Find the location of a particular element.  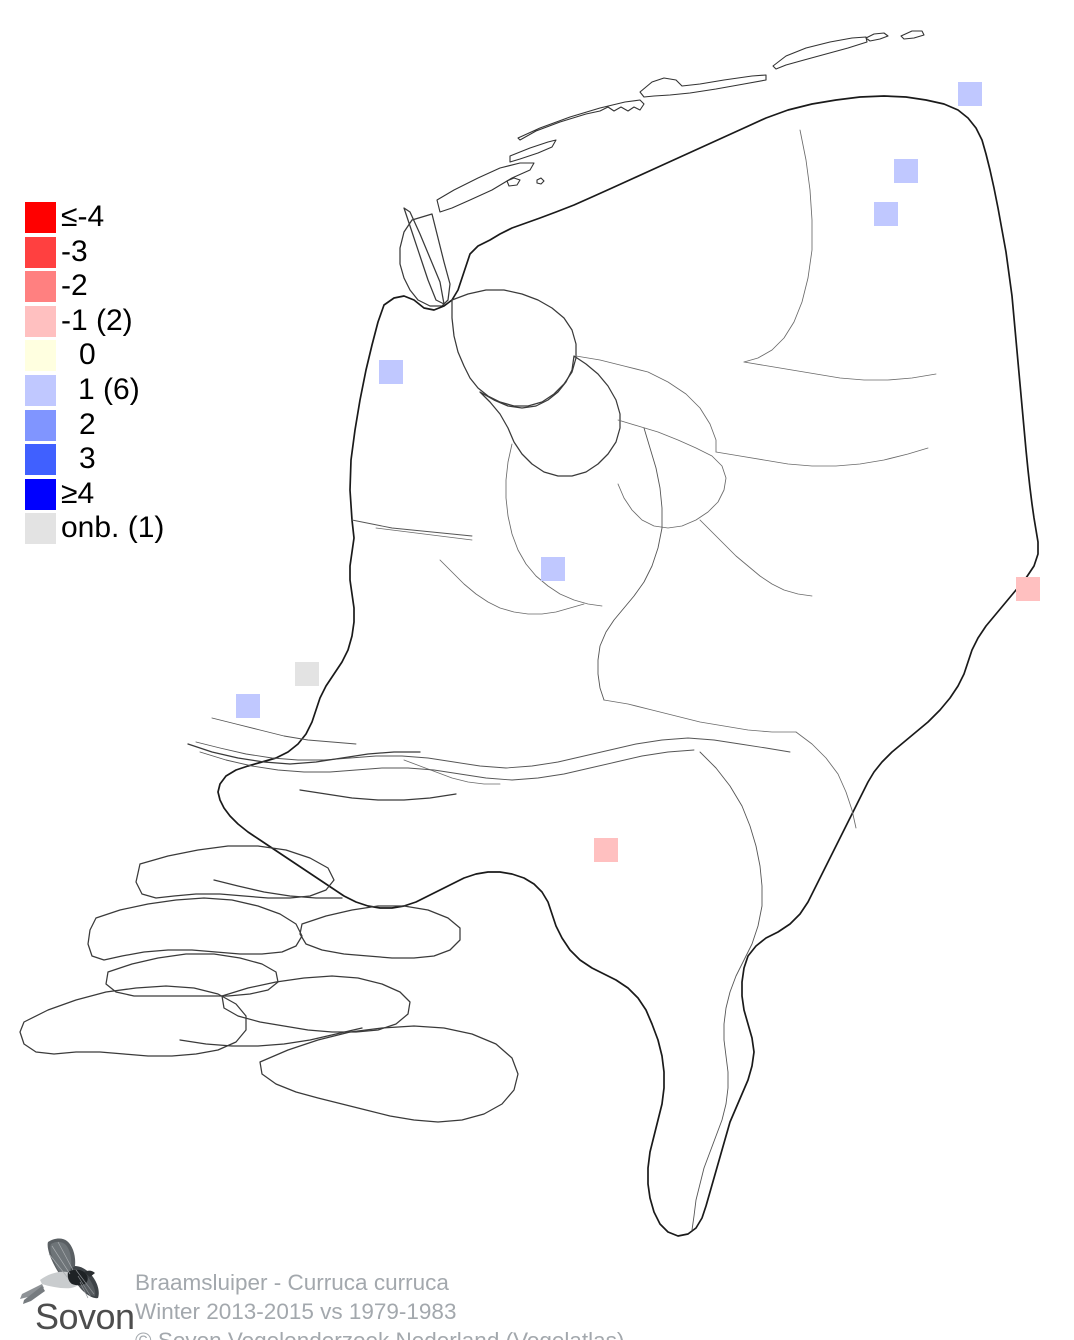

square-noord-holland-kust is located at coordinates (391, 372).